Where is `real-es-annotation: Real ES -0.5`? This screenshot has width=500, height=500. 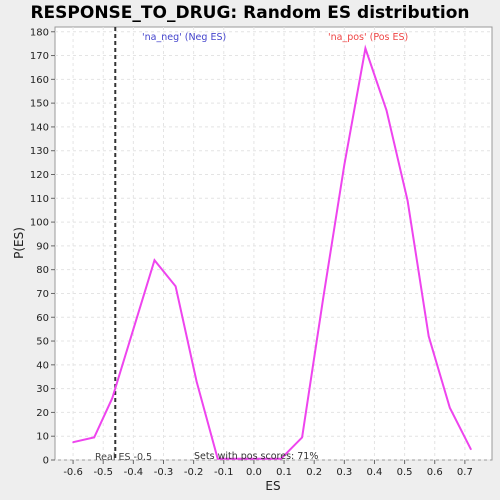 real-es-annotation: Real ES -0.5 is located at coordinates (123, 457).